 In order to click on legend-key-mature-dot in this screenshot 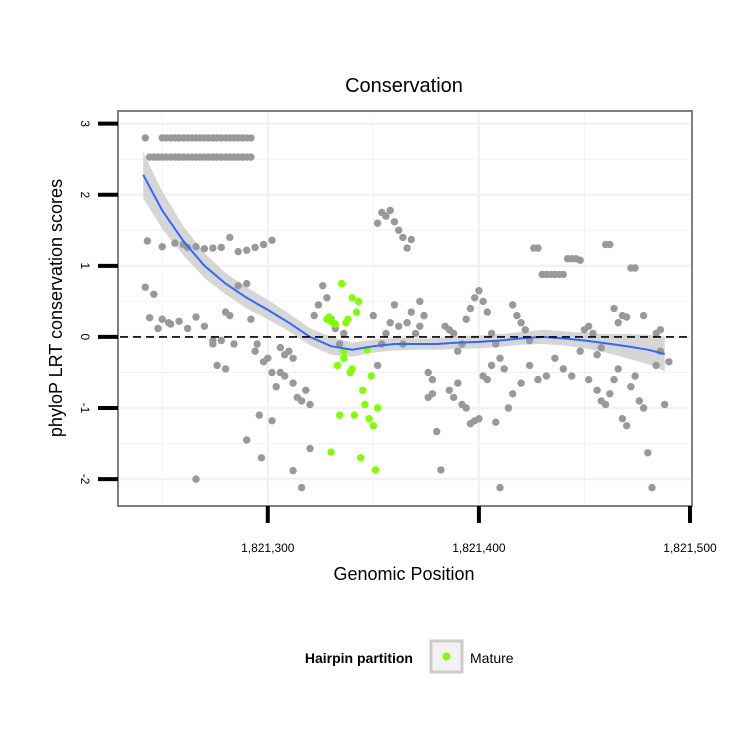, I will do `click(446, 656)`.